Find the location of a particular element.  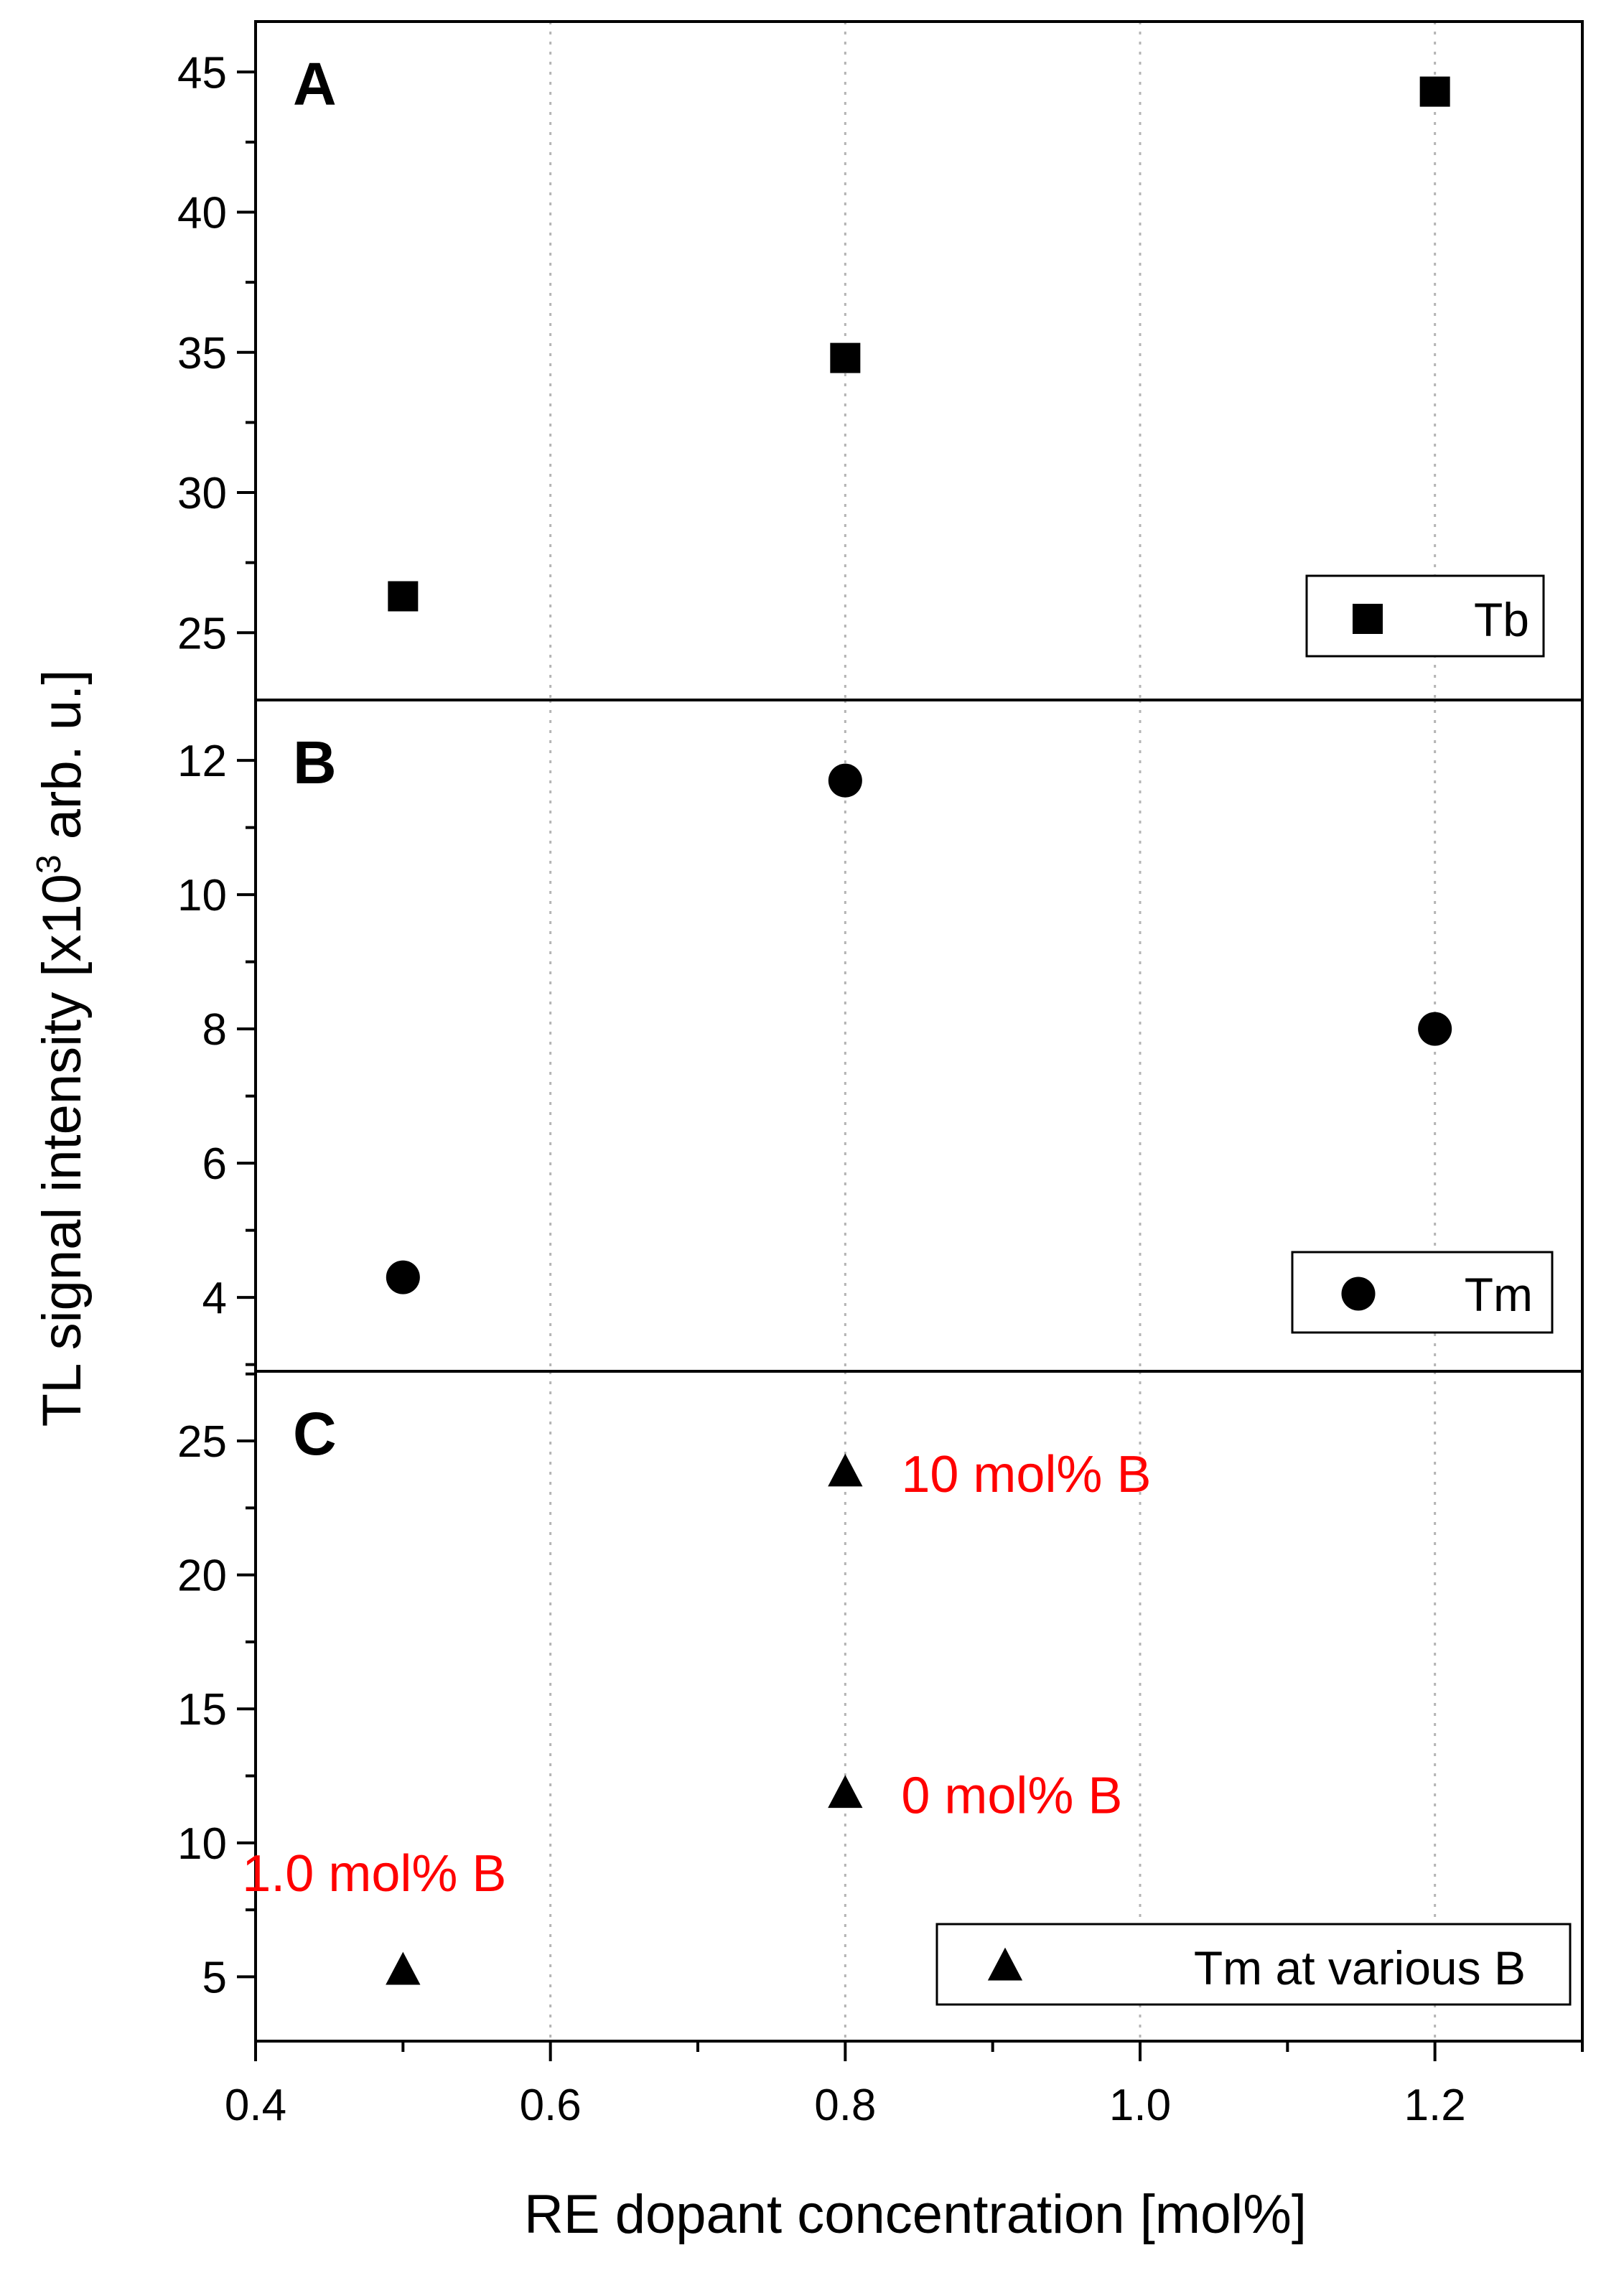

y-tick-label: 6 is located at coordinates (214, 1164).